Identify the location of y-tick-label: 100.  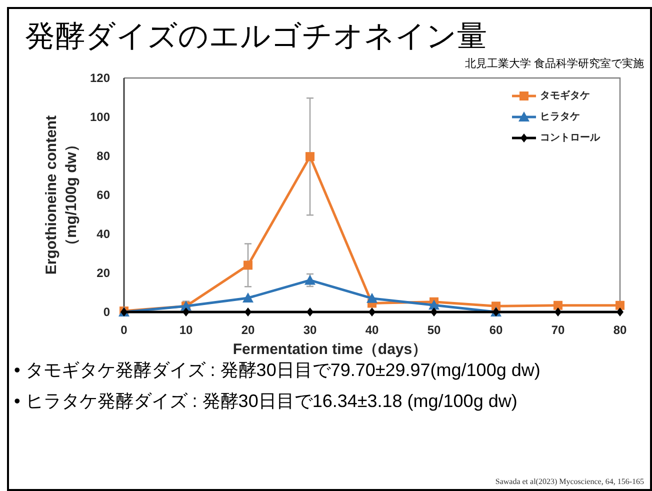
(100, 117).